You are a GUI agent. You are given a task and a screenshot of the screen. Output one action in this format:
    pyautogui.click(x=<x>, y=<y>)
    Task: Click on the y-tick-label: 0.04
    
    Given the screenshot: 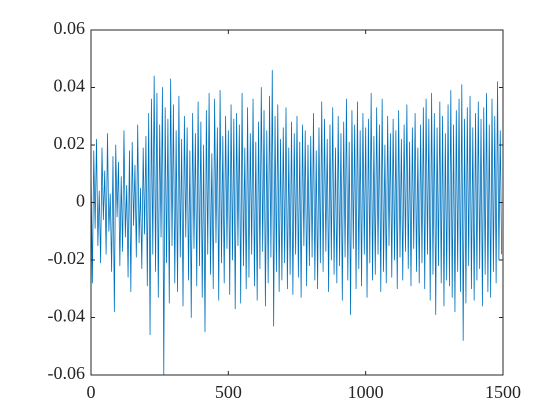 What is the action you would take?
    pyautogui.click(x=70, y=86)
    